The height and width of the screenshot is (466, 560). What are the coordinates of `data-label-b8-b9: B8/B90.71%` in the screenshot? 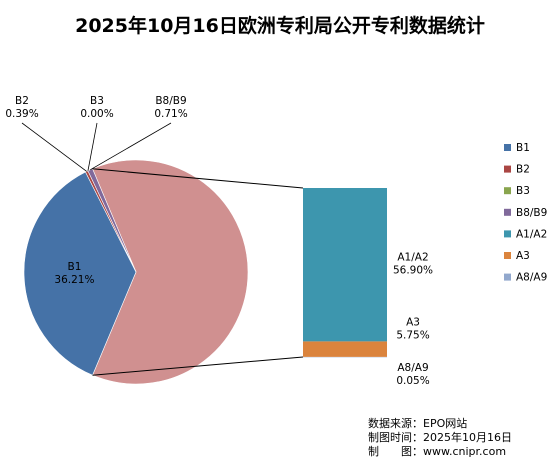 It's located at (170, 107).